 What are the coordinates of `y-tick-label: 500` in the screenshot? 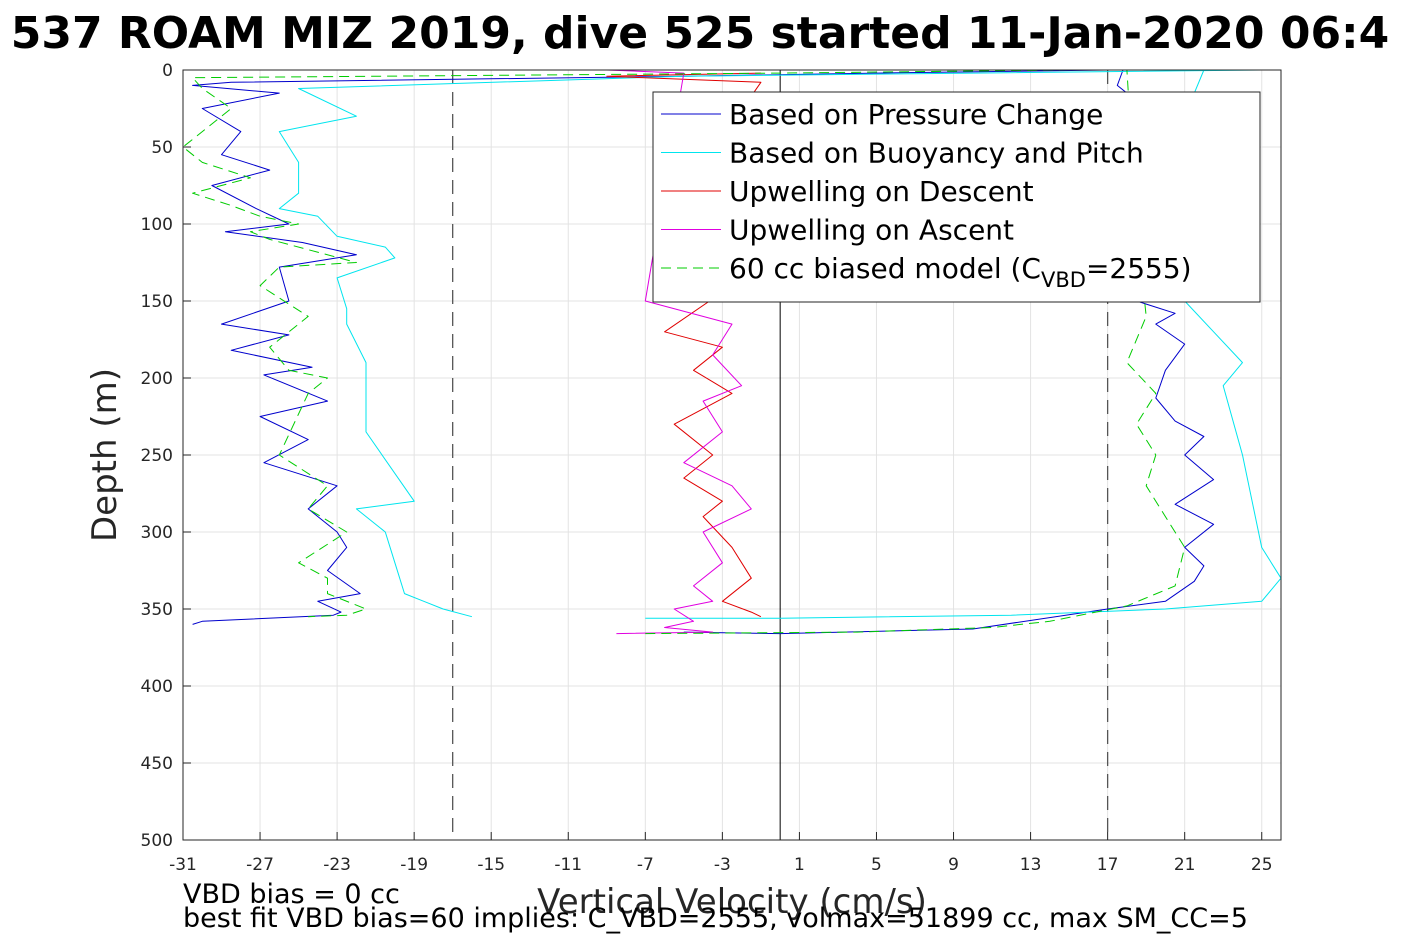 It's located at (157, 841).